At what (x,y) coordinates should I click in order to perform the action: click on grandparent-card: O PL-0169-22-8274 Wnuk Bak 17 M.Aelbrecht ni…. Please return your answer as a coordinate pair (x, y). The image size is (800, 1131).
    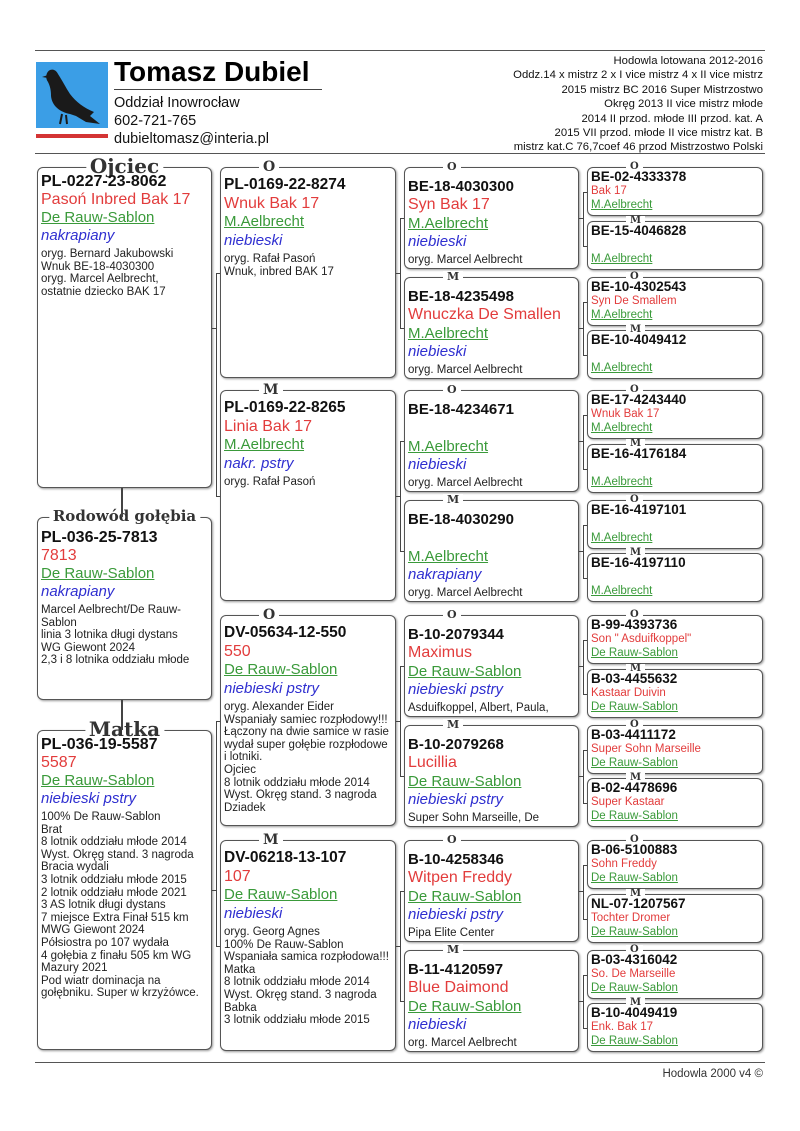
    Looking at the image, I should click on (308, 268).